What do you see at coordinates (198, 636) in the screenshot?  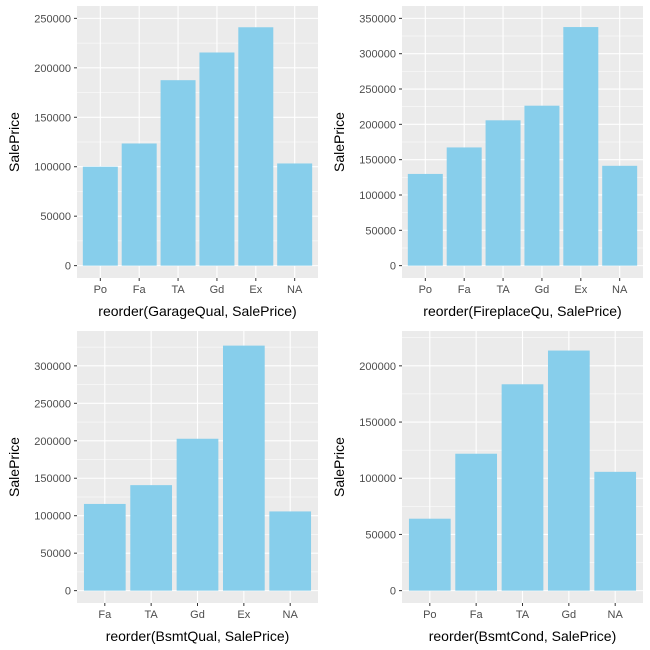 I see `x-axis-title: reorder(BsmtQual, SalePrice)` at bounding box center [198, 636].